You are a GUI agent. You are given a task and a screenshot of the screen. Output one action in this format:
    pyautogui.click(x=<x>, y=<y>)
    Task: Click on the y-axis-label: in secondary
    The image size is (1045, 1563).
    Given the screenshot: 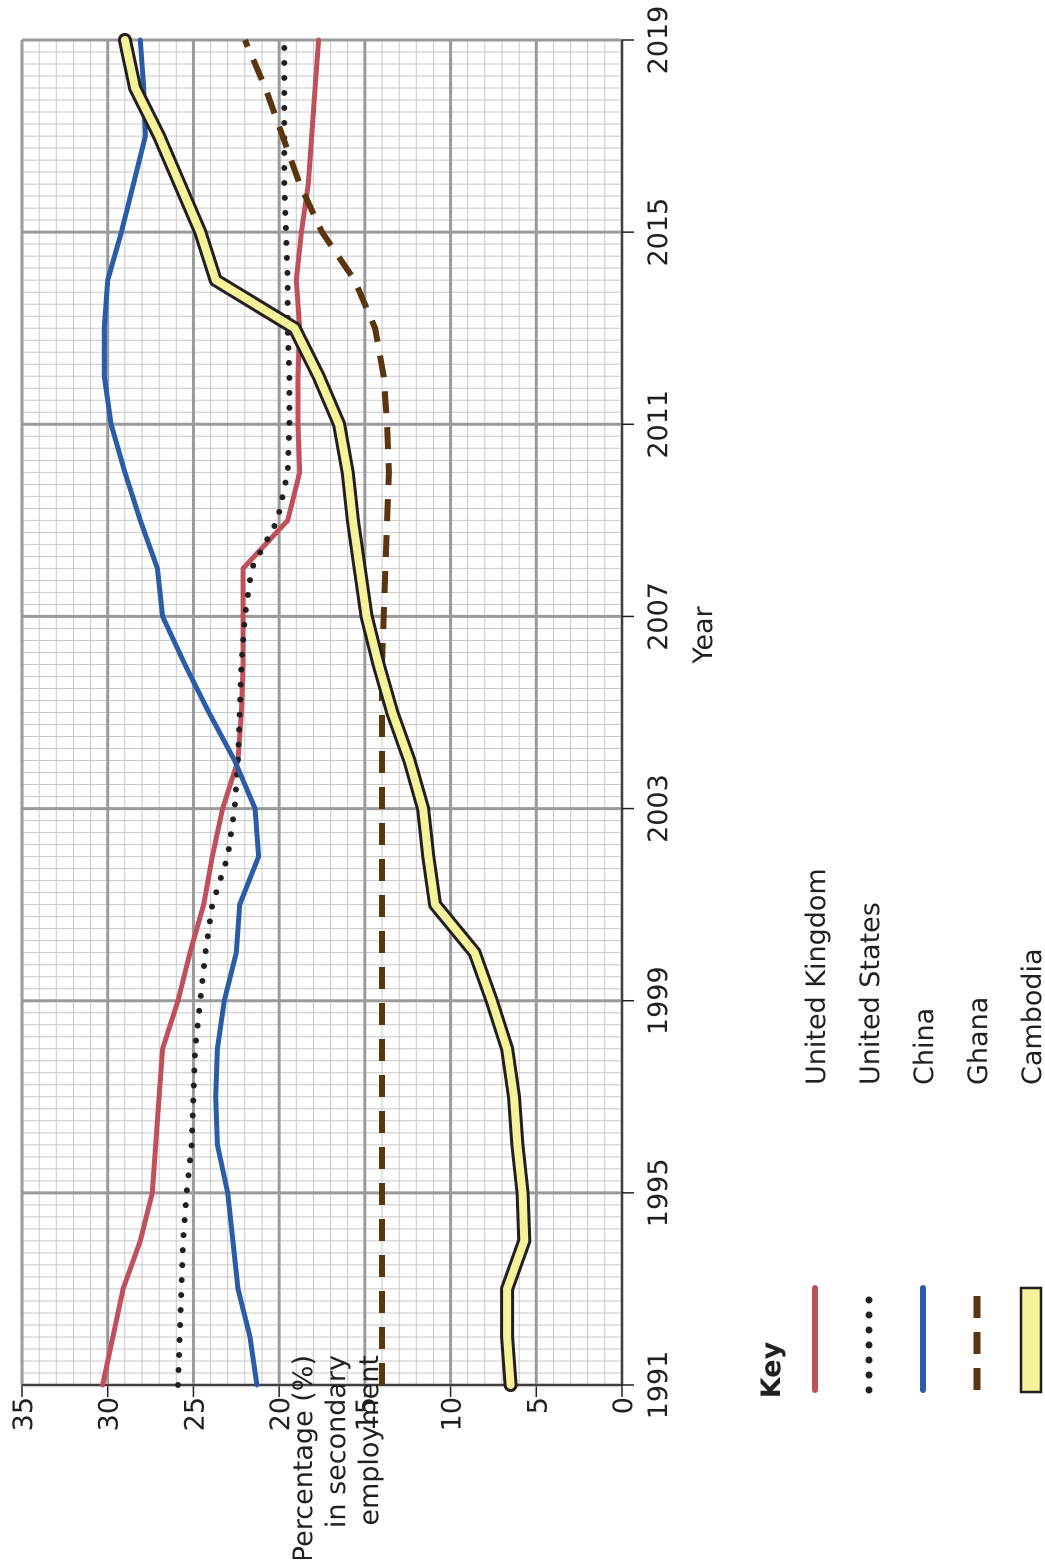 What is the action you would take?
    pyautogui.click(x=336, y=1441)
    